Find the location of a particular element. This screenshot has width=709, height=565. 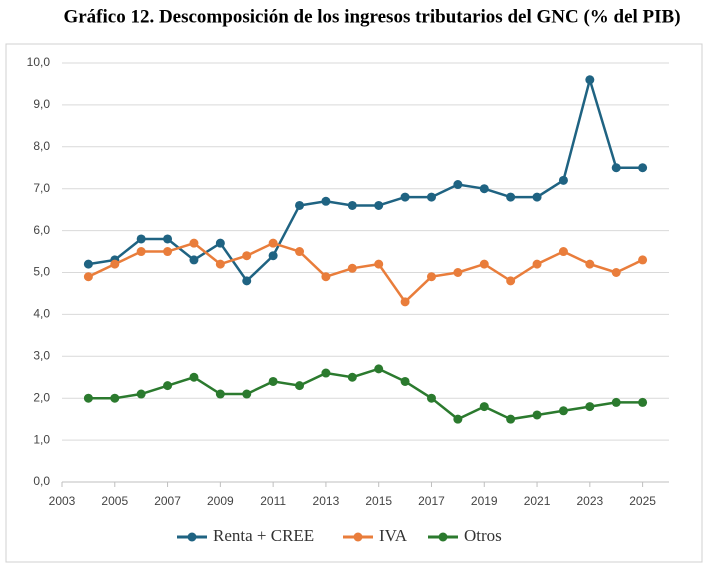

x-tick-label: 2019 is located at coordinates (484, 501).